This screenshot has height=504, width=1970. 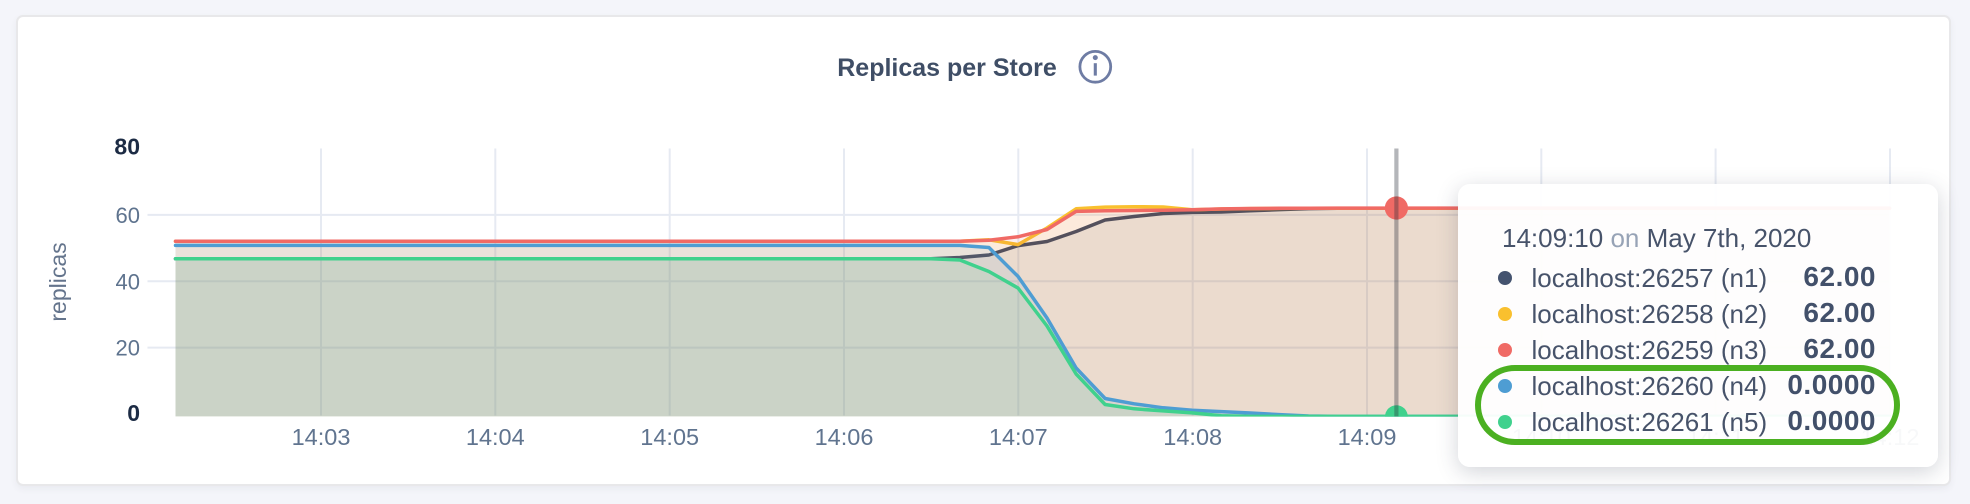 What do you see at coordinates (127, 147) in the screenshot?
I see `svg-text: 80` at bounding box center [127, 147].